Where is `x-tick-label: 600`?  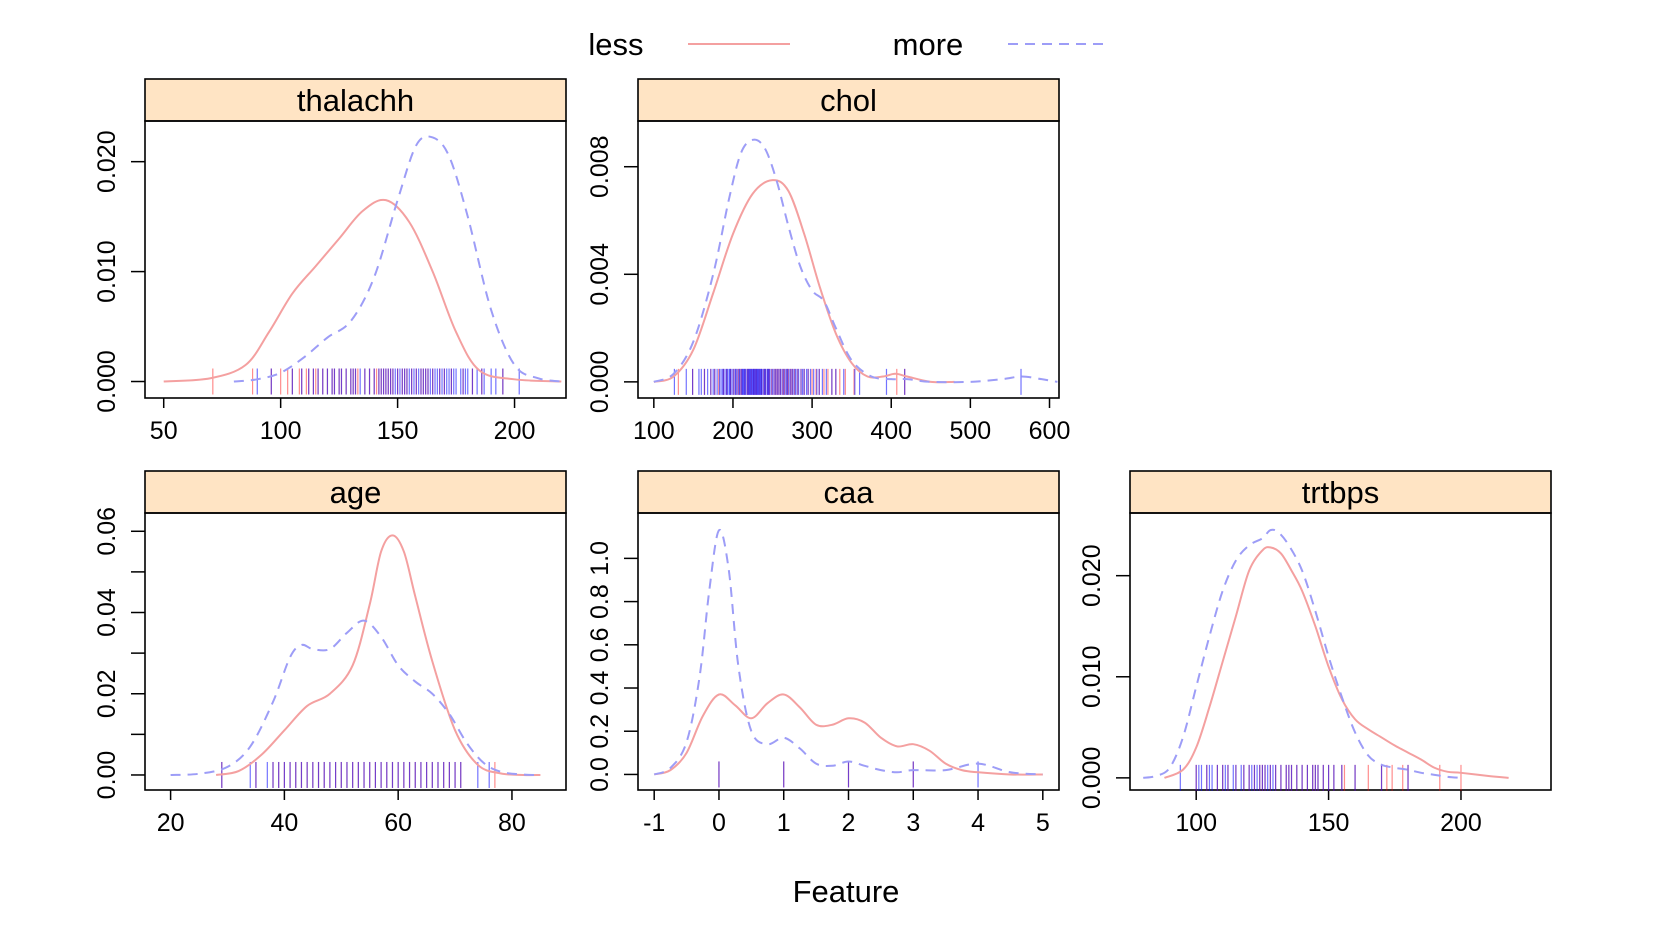 x-tick-label: 600 is located at coordinates (1050, 431).